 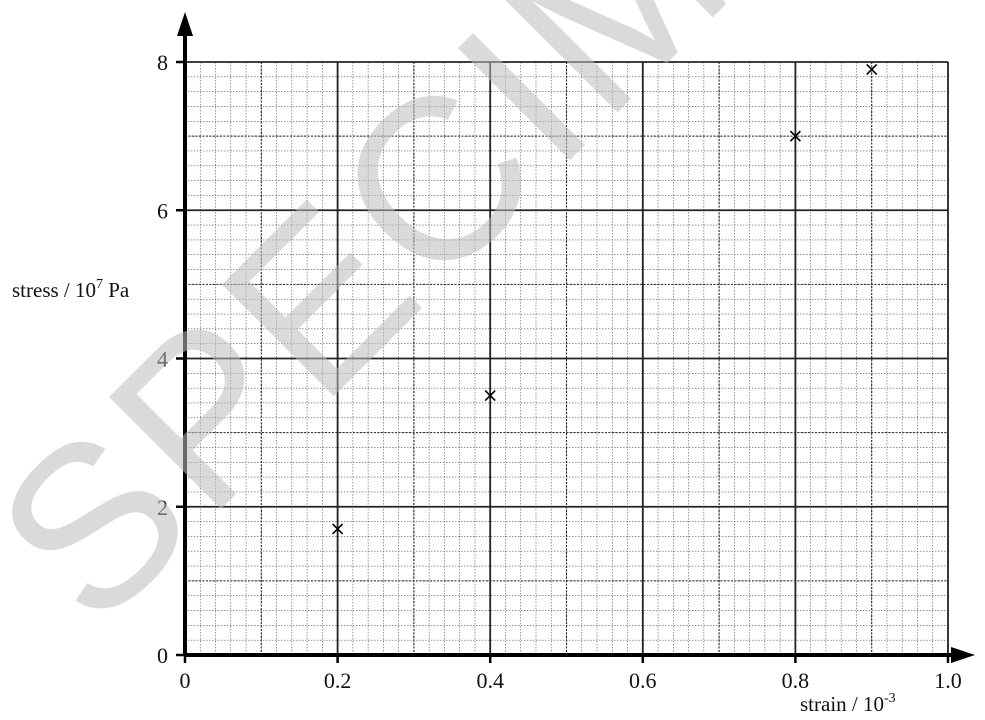 What do you see at coordinates (643, 680) in the screenshot?
I see `x-tick-label: 0.6` at bounding box center [643, 680].